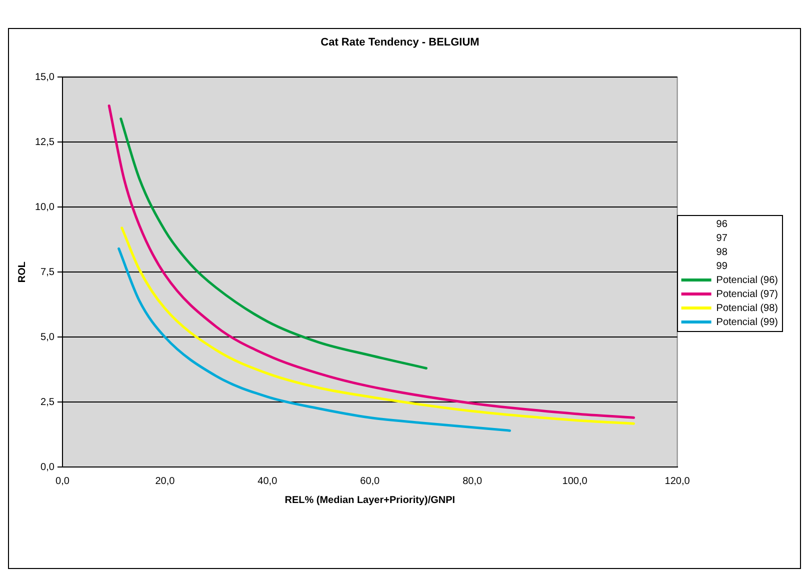 The image size is (810, 570). I want to click on x-tick-label: 40,0, so click(268, 481).